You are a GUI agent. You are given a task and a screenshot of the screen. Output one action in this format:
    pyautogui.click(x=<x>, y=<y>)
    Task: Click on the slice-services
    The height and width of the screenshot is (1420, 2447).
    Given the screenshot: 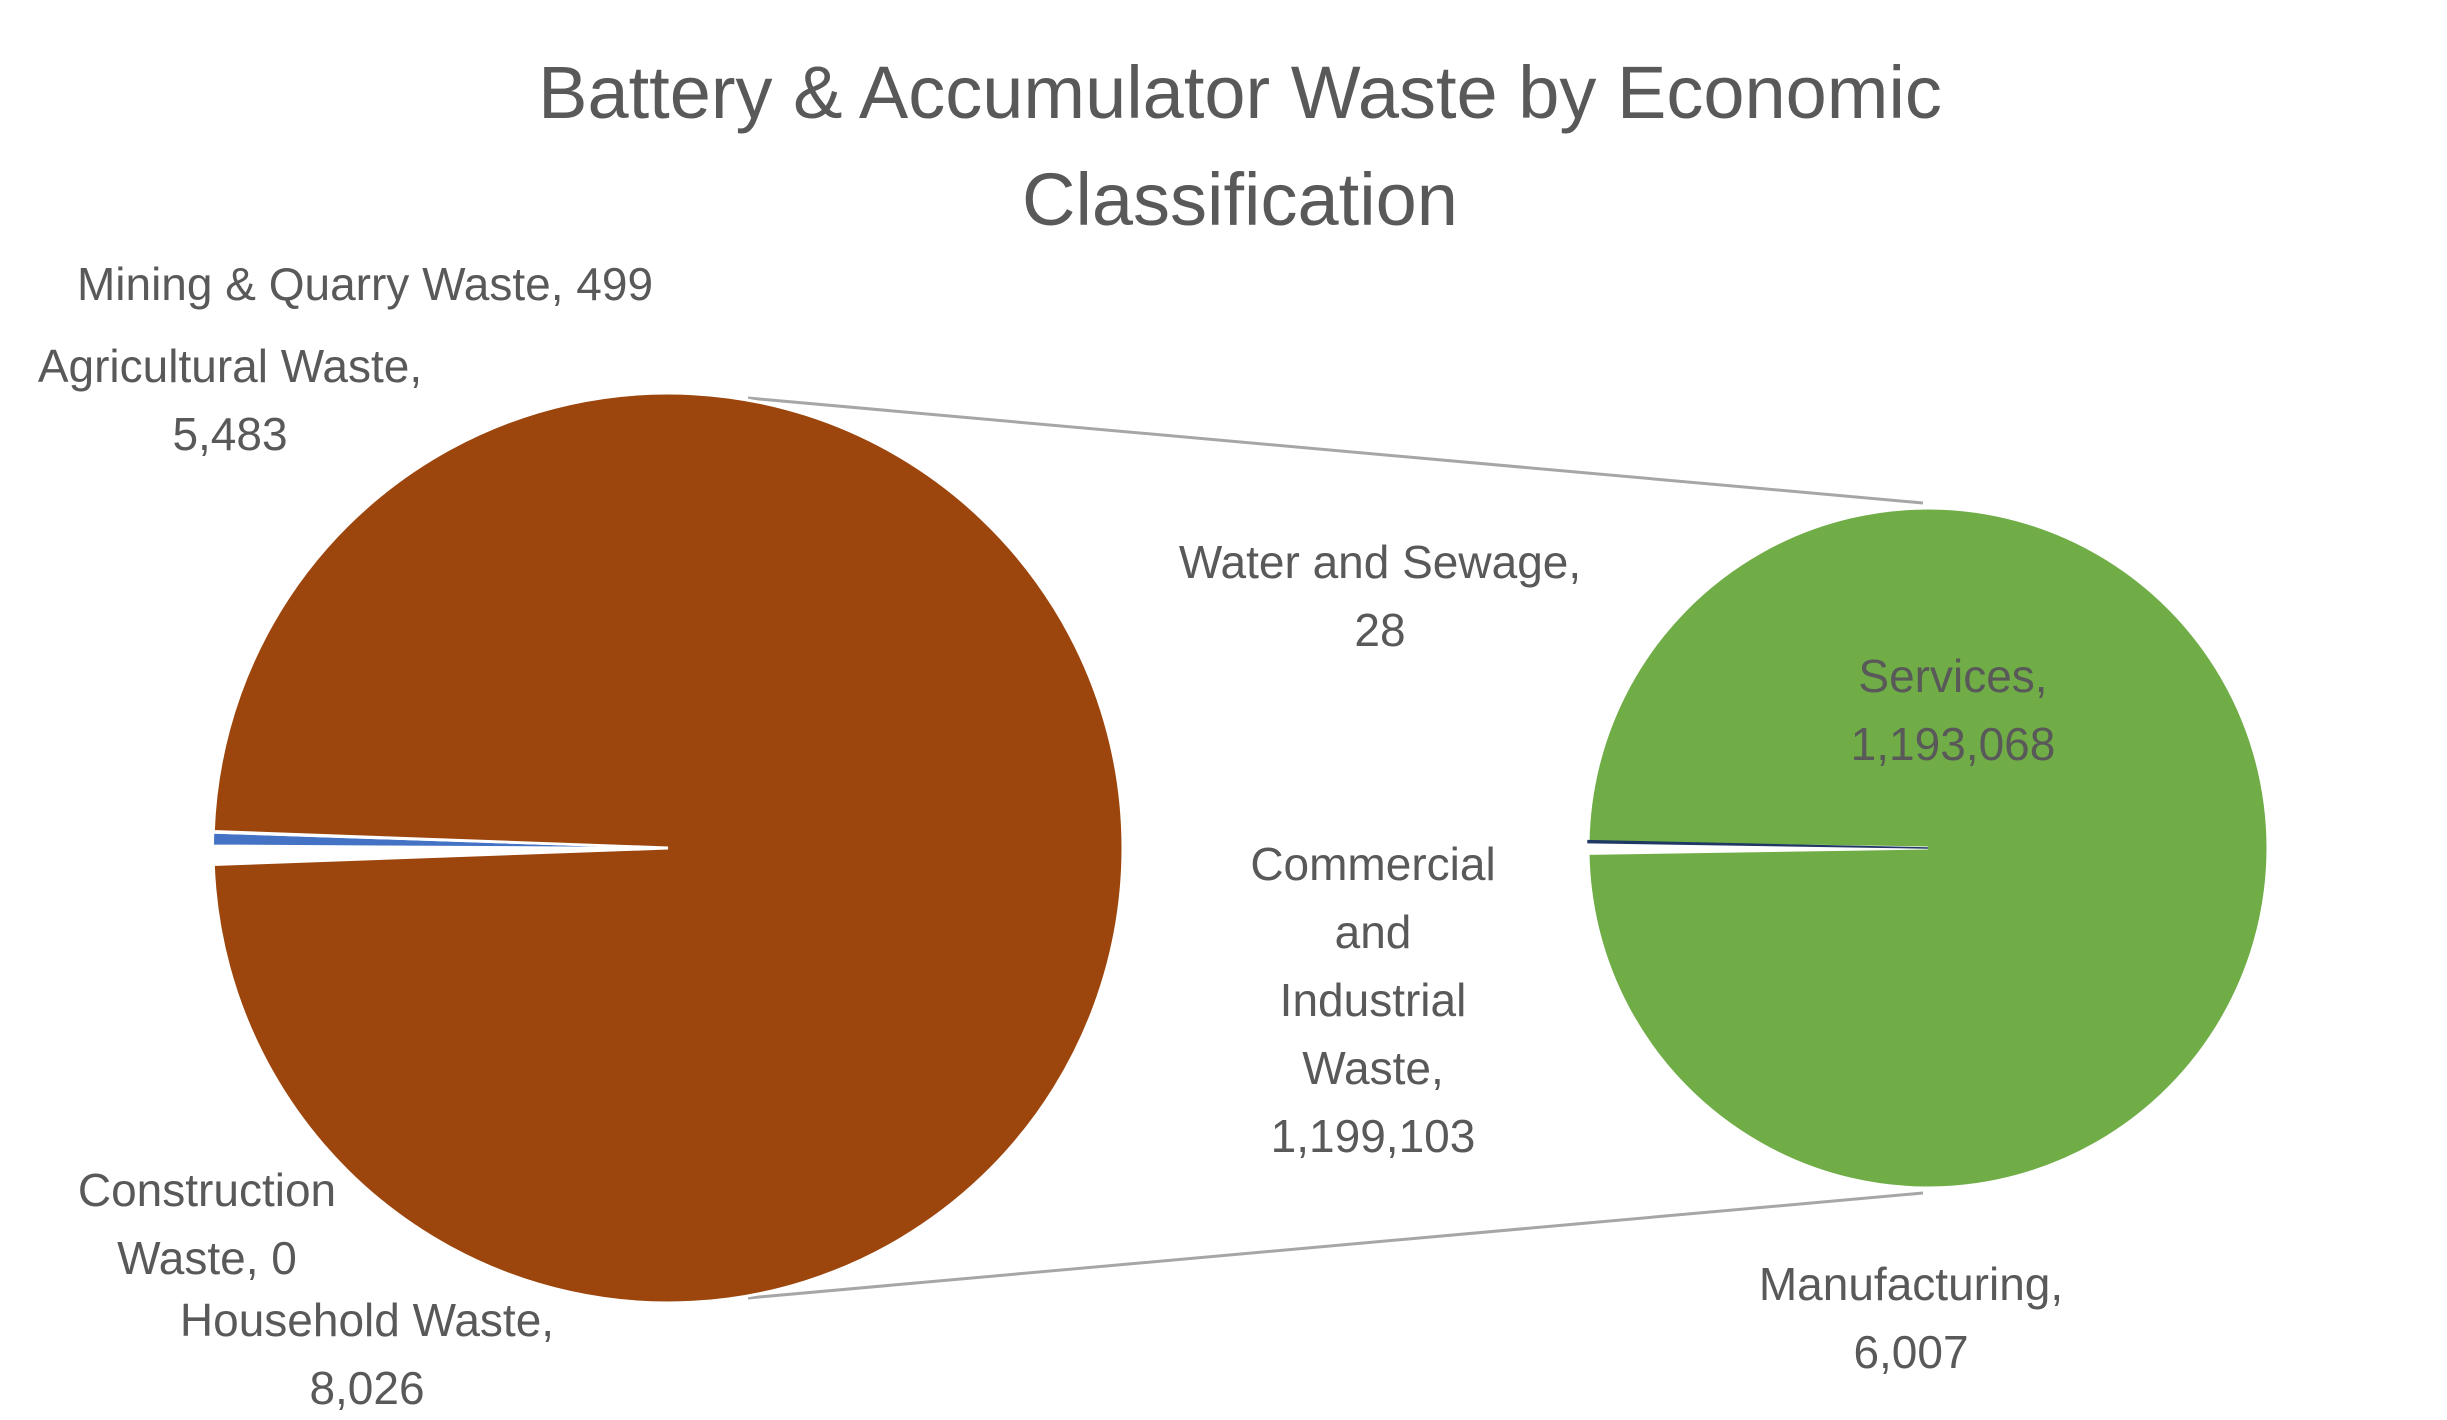 What is the action you would take?
    pyautogui.click(x=1928, y=848)
    